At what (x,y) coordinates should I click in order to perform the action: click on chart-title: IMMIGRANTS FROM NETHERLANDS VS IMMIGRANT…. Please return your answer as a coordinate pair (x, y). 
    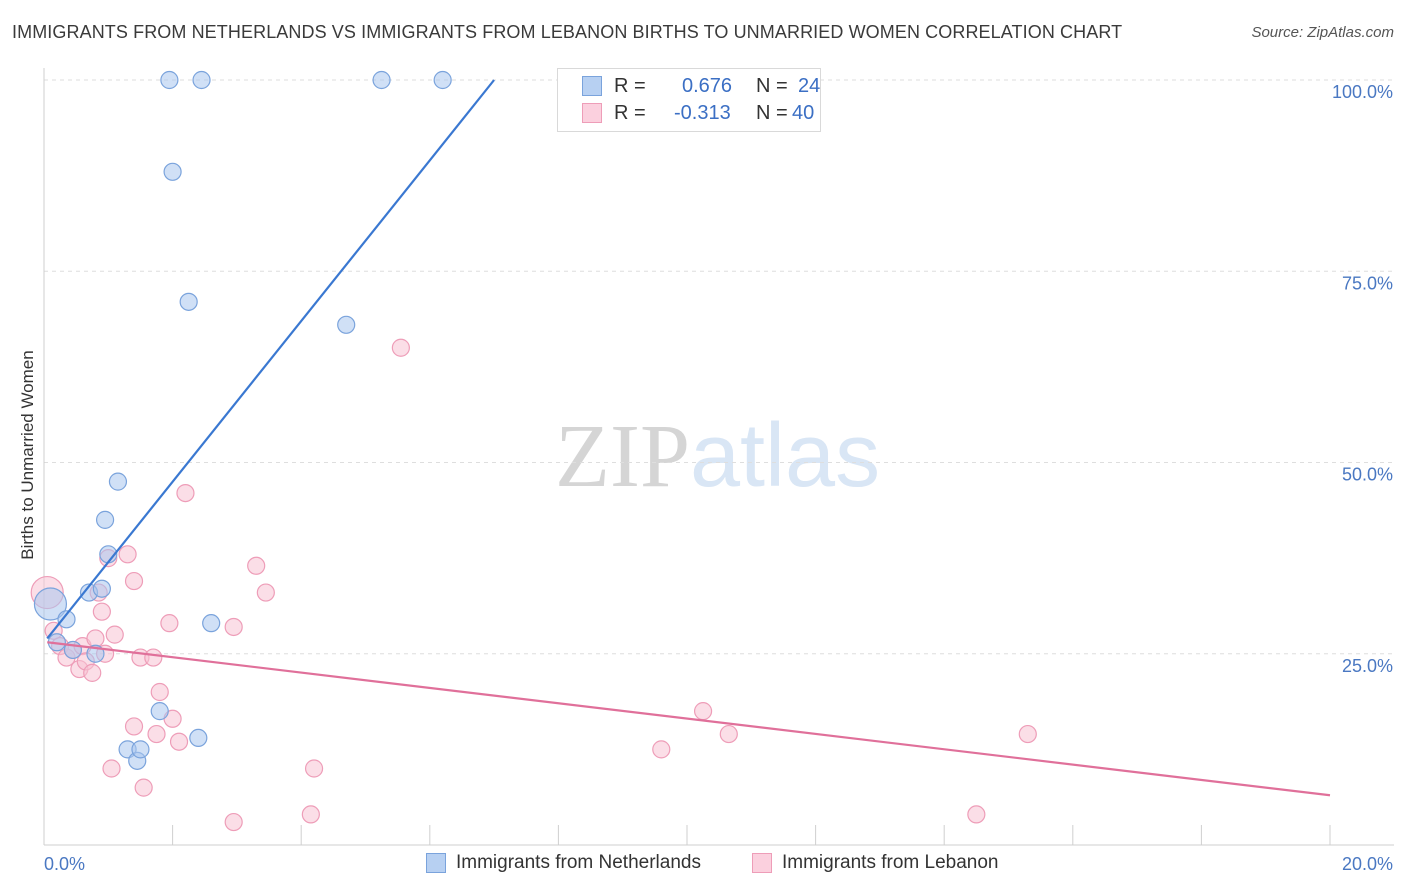
    Looking at the image, I should click on (567, 32).